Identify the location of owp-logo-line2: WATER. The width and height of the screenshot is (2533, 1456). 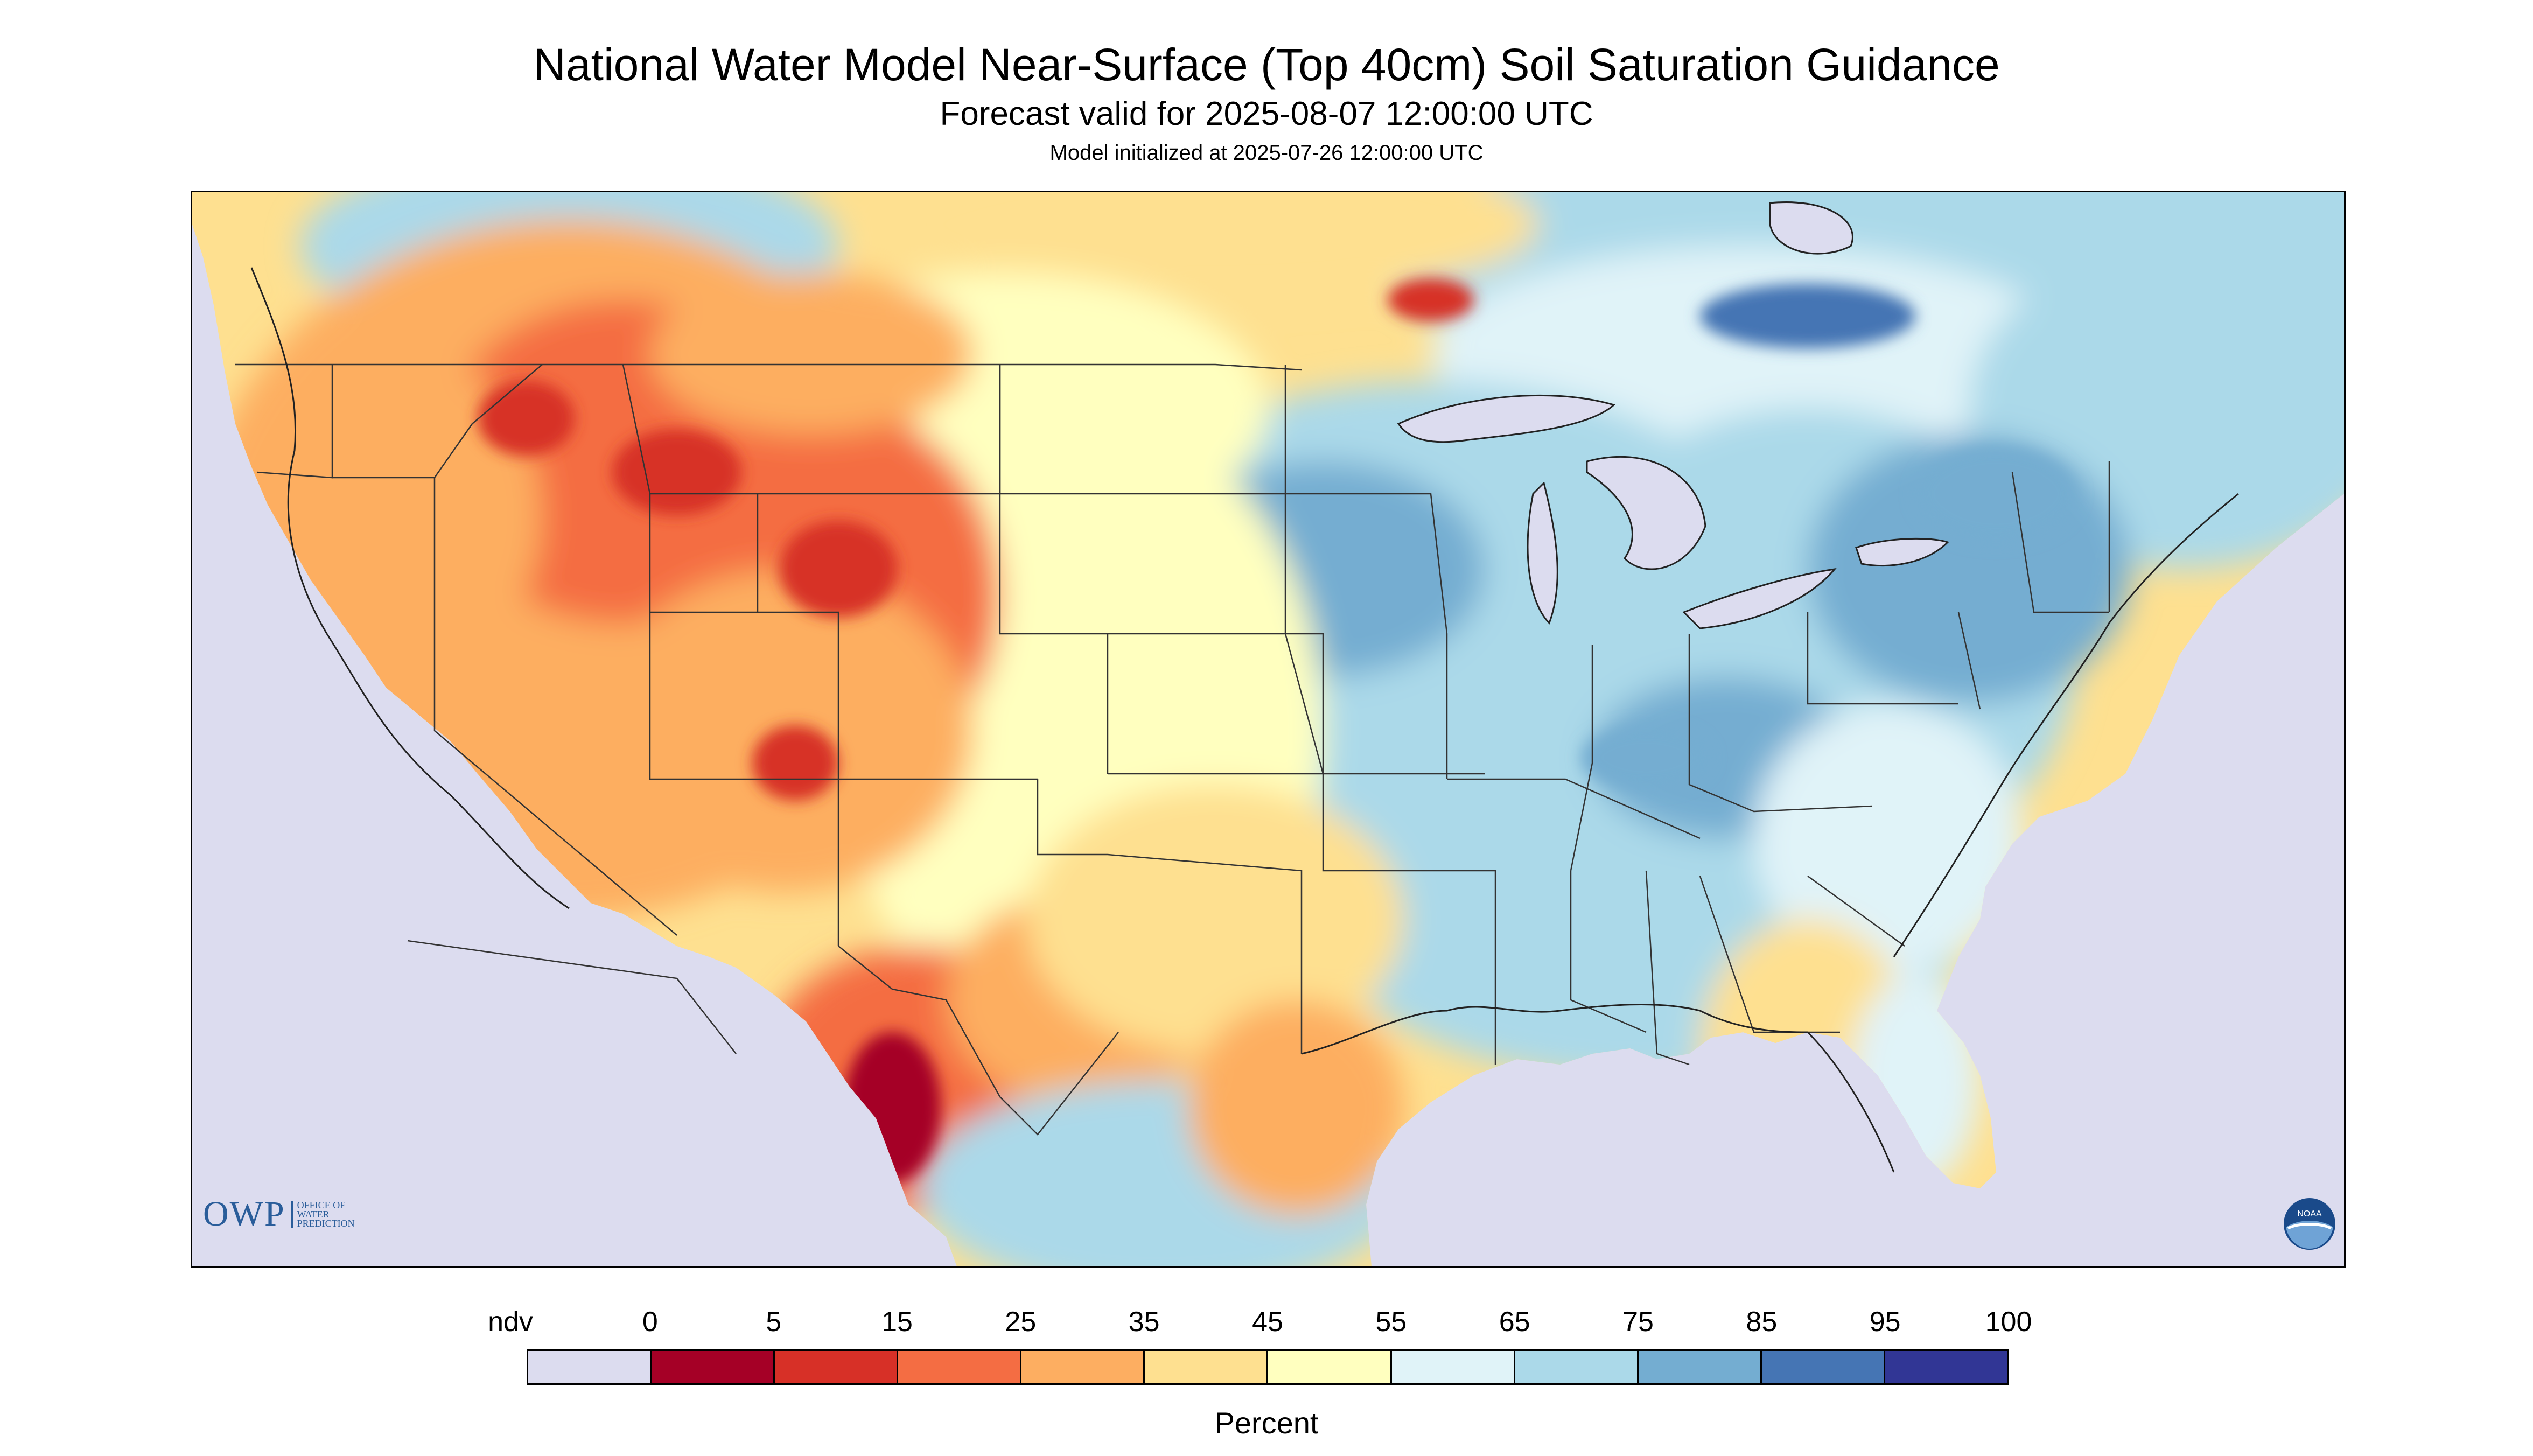
(314, 1214).